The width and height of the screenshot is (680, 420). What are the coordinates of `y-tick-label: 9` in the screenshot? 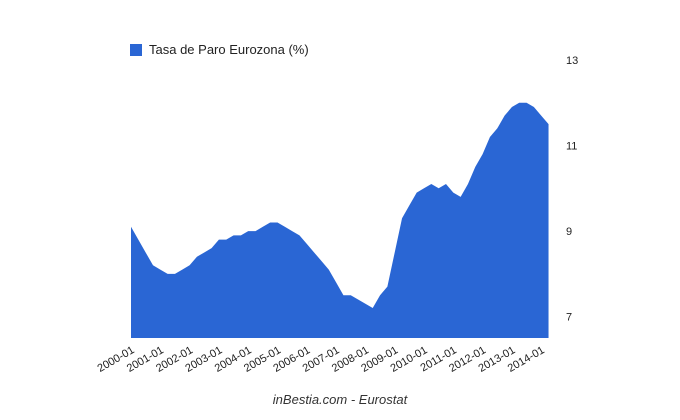 It's located at (569, 232).